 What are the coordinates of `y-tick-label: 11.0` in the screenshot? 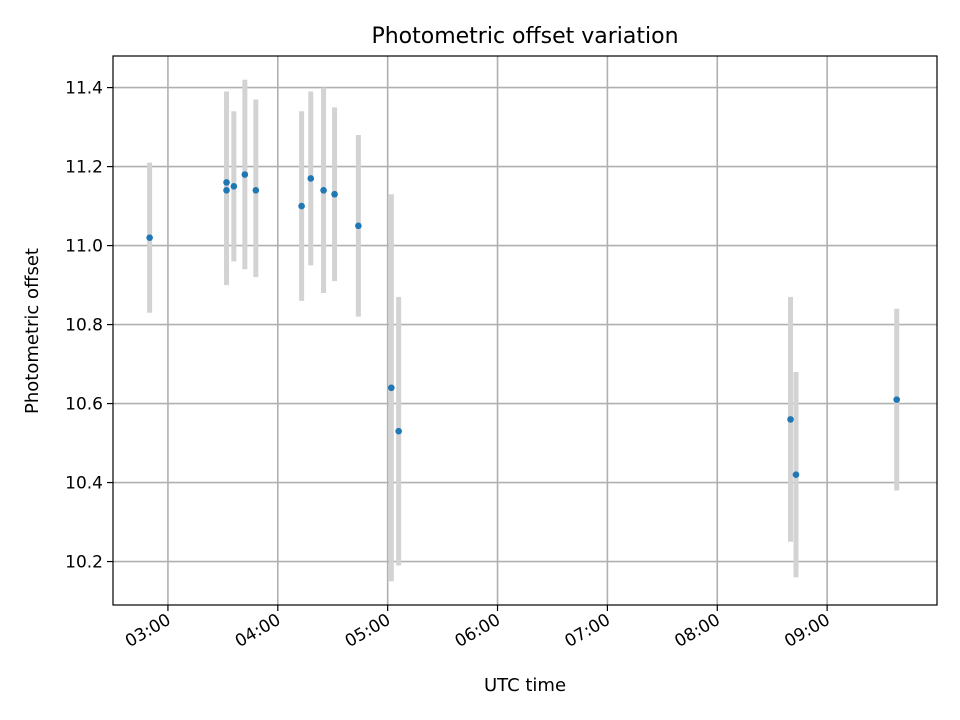 It's located at (84, 247).